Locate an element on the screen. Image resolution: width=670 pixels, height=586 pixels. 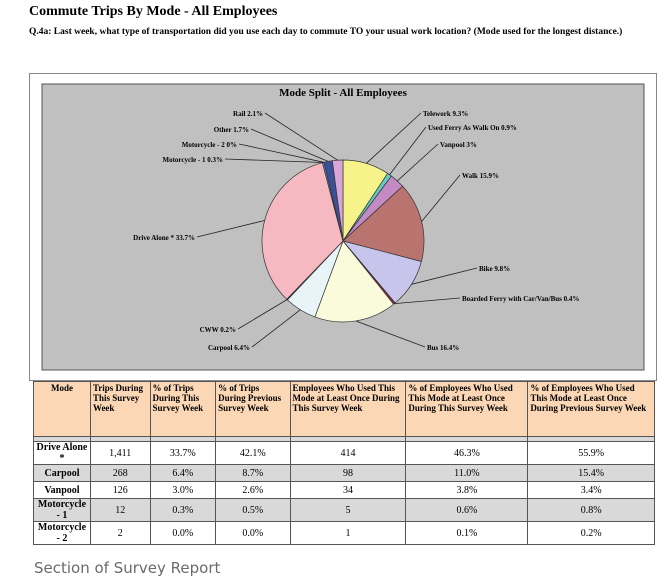
table-cell: 98 is located at coordinates (348, 473).